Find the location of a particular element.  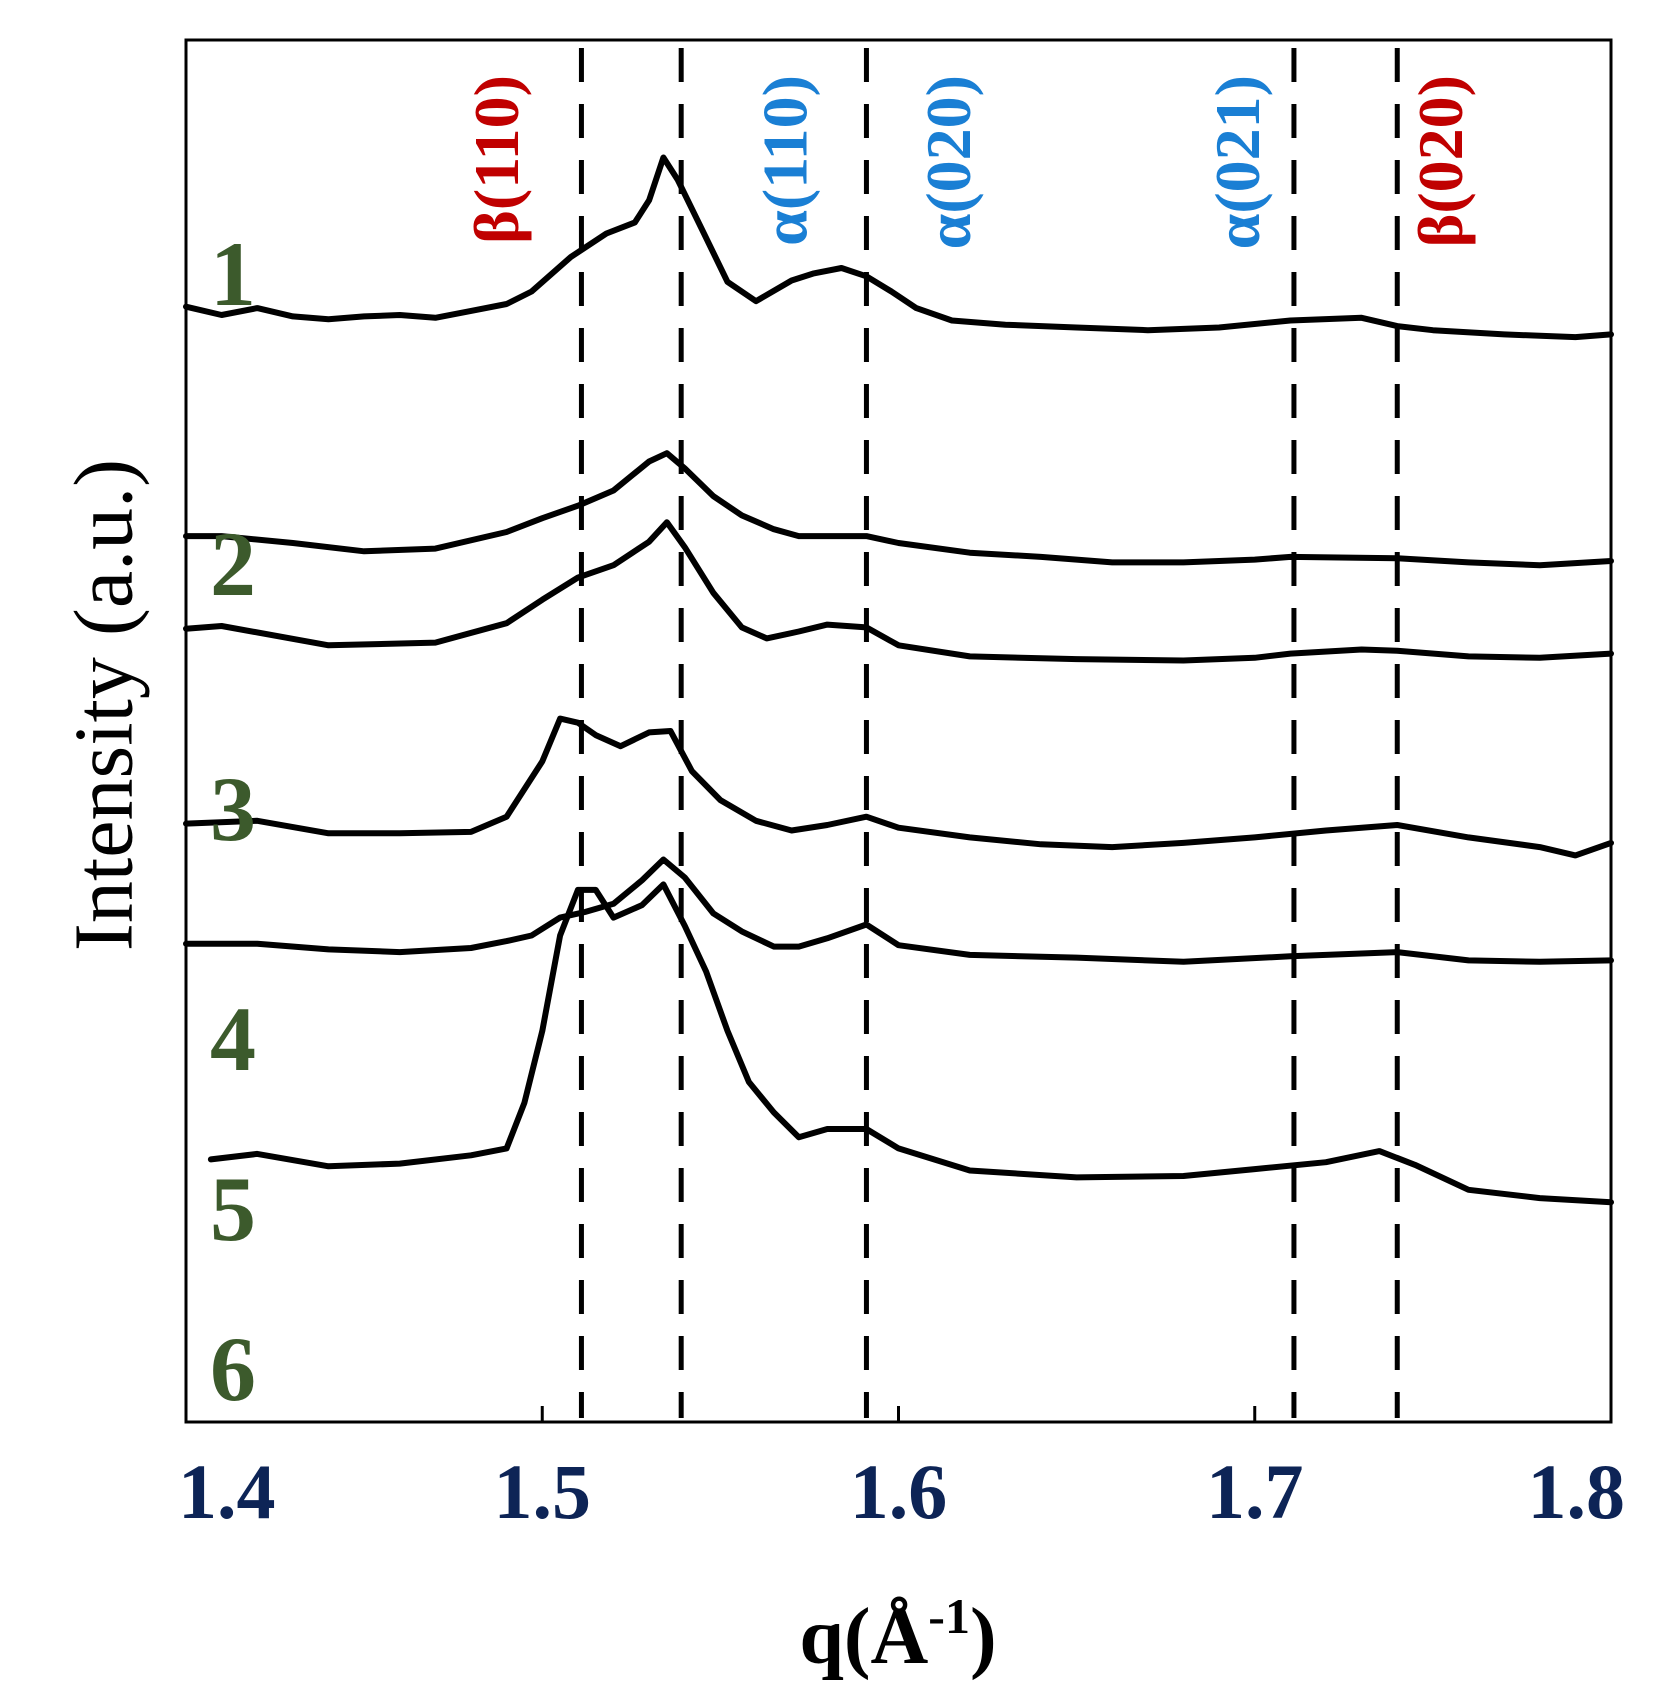

x-tick-label-5: 1.8 is located at coordinates (1577, 1491).